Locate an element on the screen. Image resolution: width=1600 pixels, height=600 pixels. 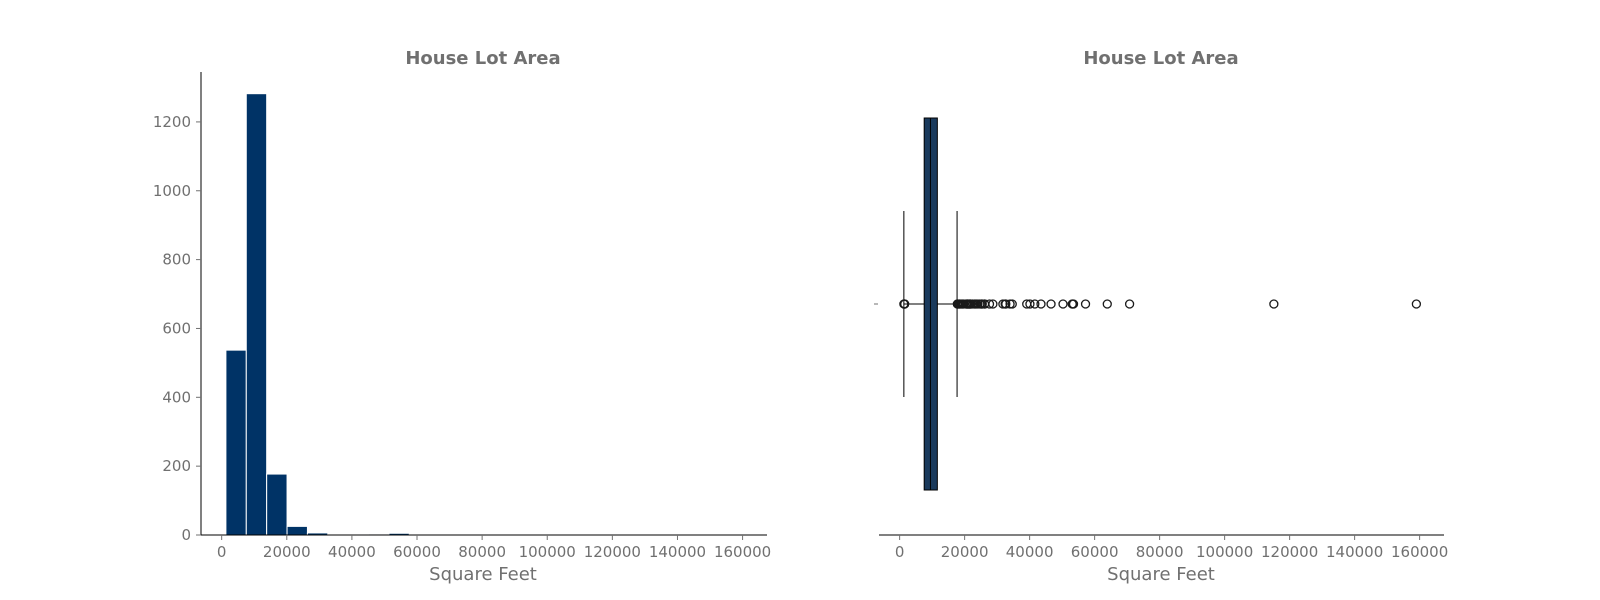
boxplot-title: House Lot Area is located at coordinates (1160, 58).